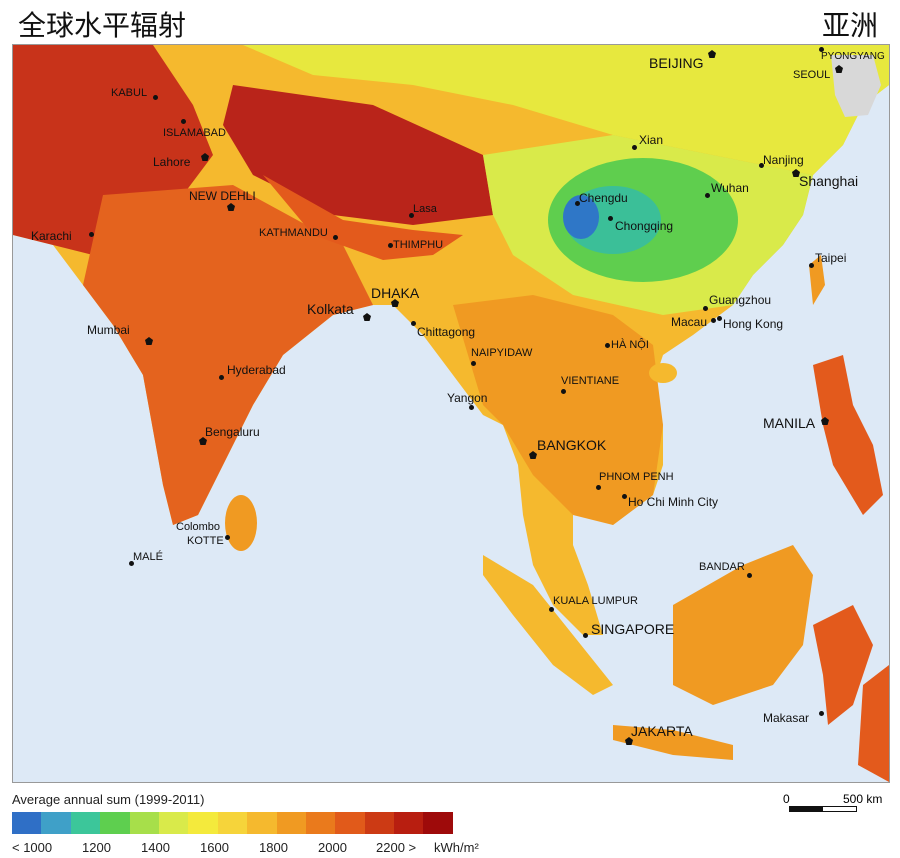 This screenshot has width=900, height=858. I want to click on male-label: MALÉ, so click(148, 557).